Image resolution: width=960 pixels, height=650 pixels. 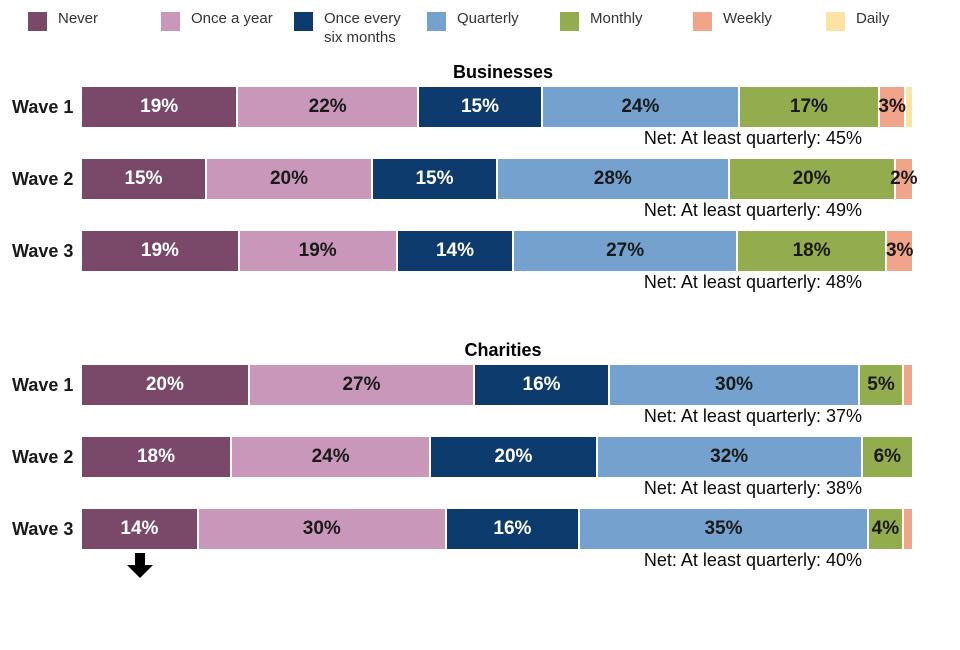 What do you see at coordinates (873, 18) in the screenshot?
I see `legend-item-label: Daily` at bounding box center [873, 18].